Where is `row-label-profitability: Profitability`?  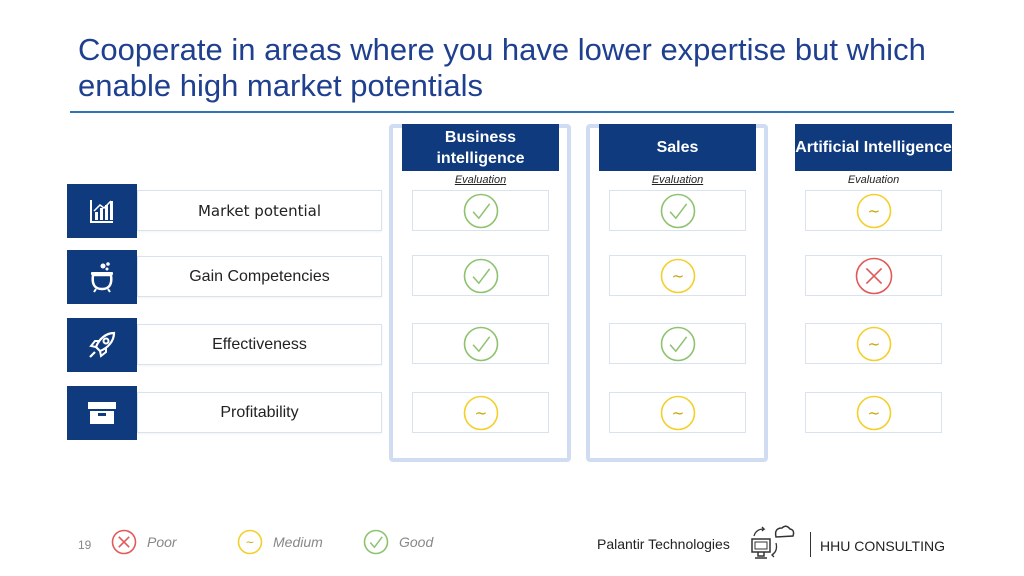 row-label-profitability: Profitability is located at coordinates (259, 412).